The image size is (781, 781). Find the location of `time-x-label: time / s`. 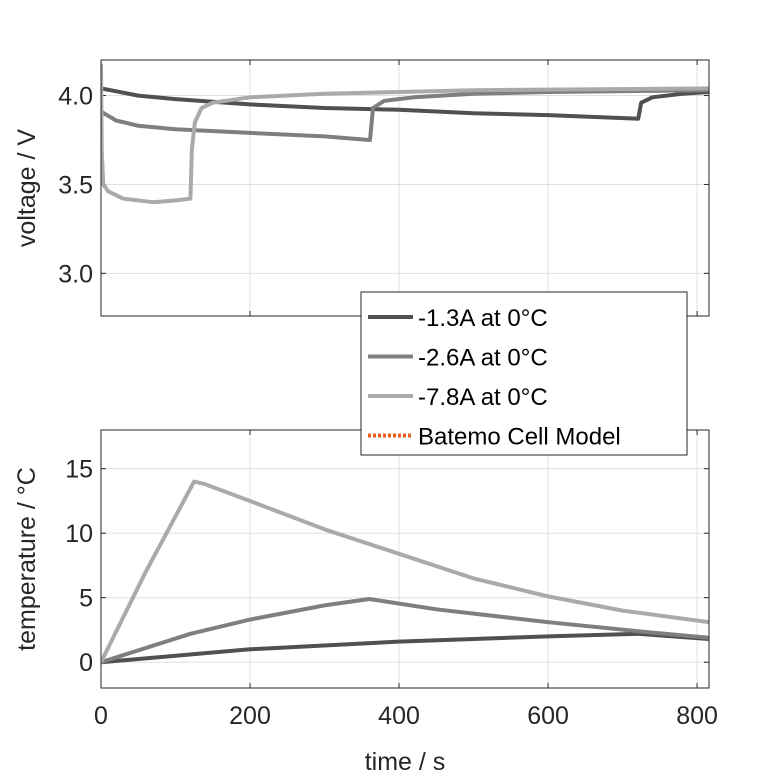

time-x-label: time / s is located at coordinates (405, 762).